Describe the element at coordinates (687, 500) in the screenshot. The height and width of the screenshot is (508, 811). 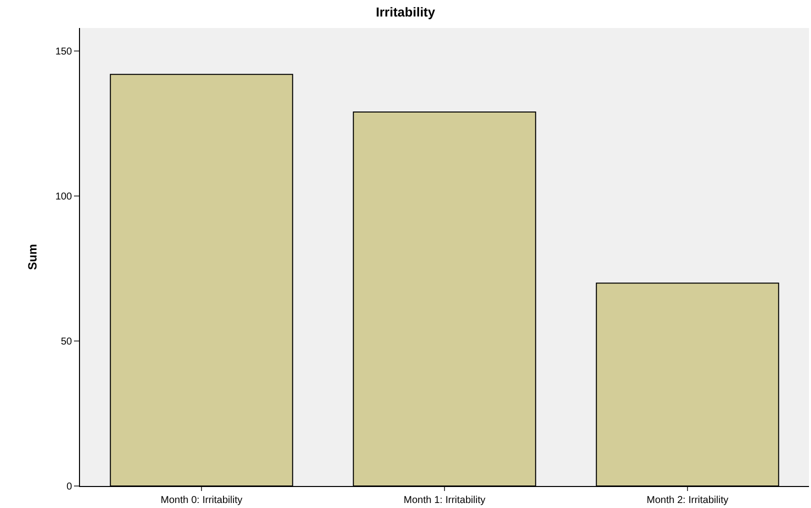
I see `x-tick-label: Month 2: Irritability` at that location.